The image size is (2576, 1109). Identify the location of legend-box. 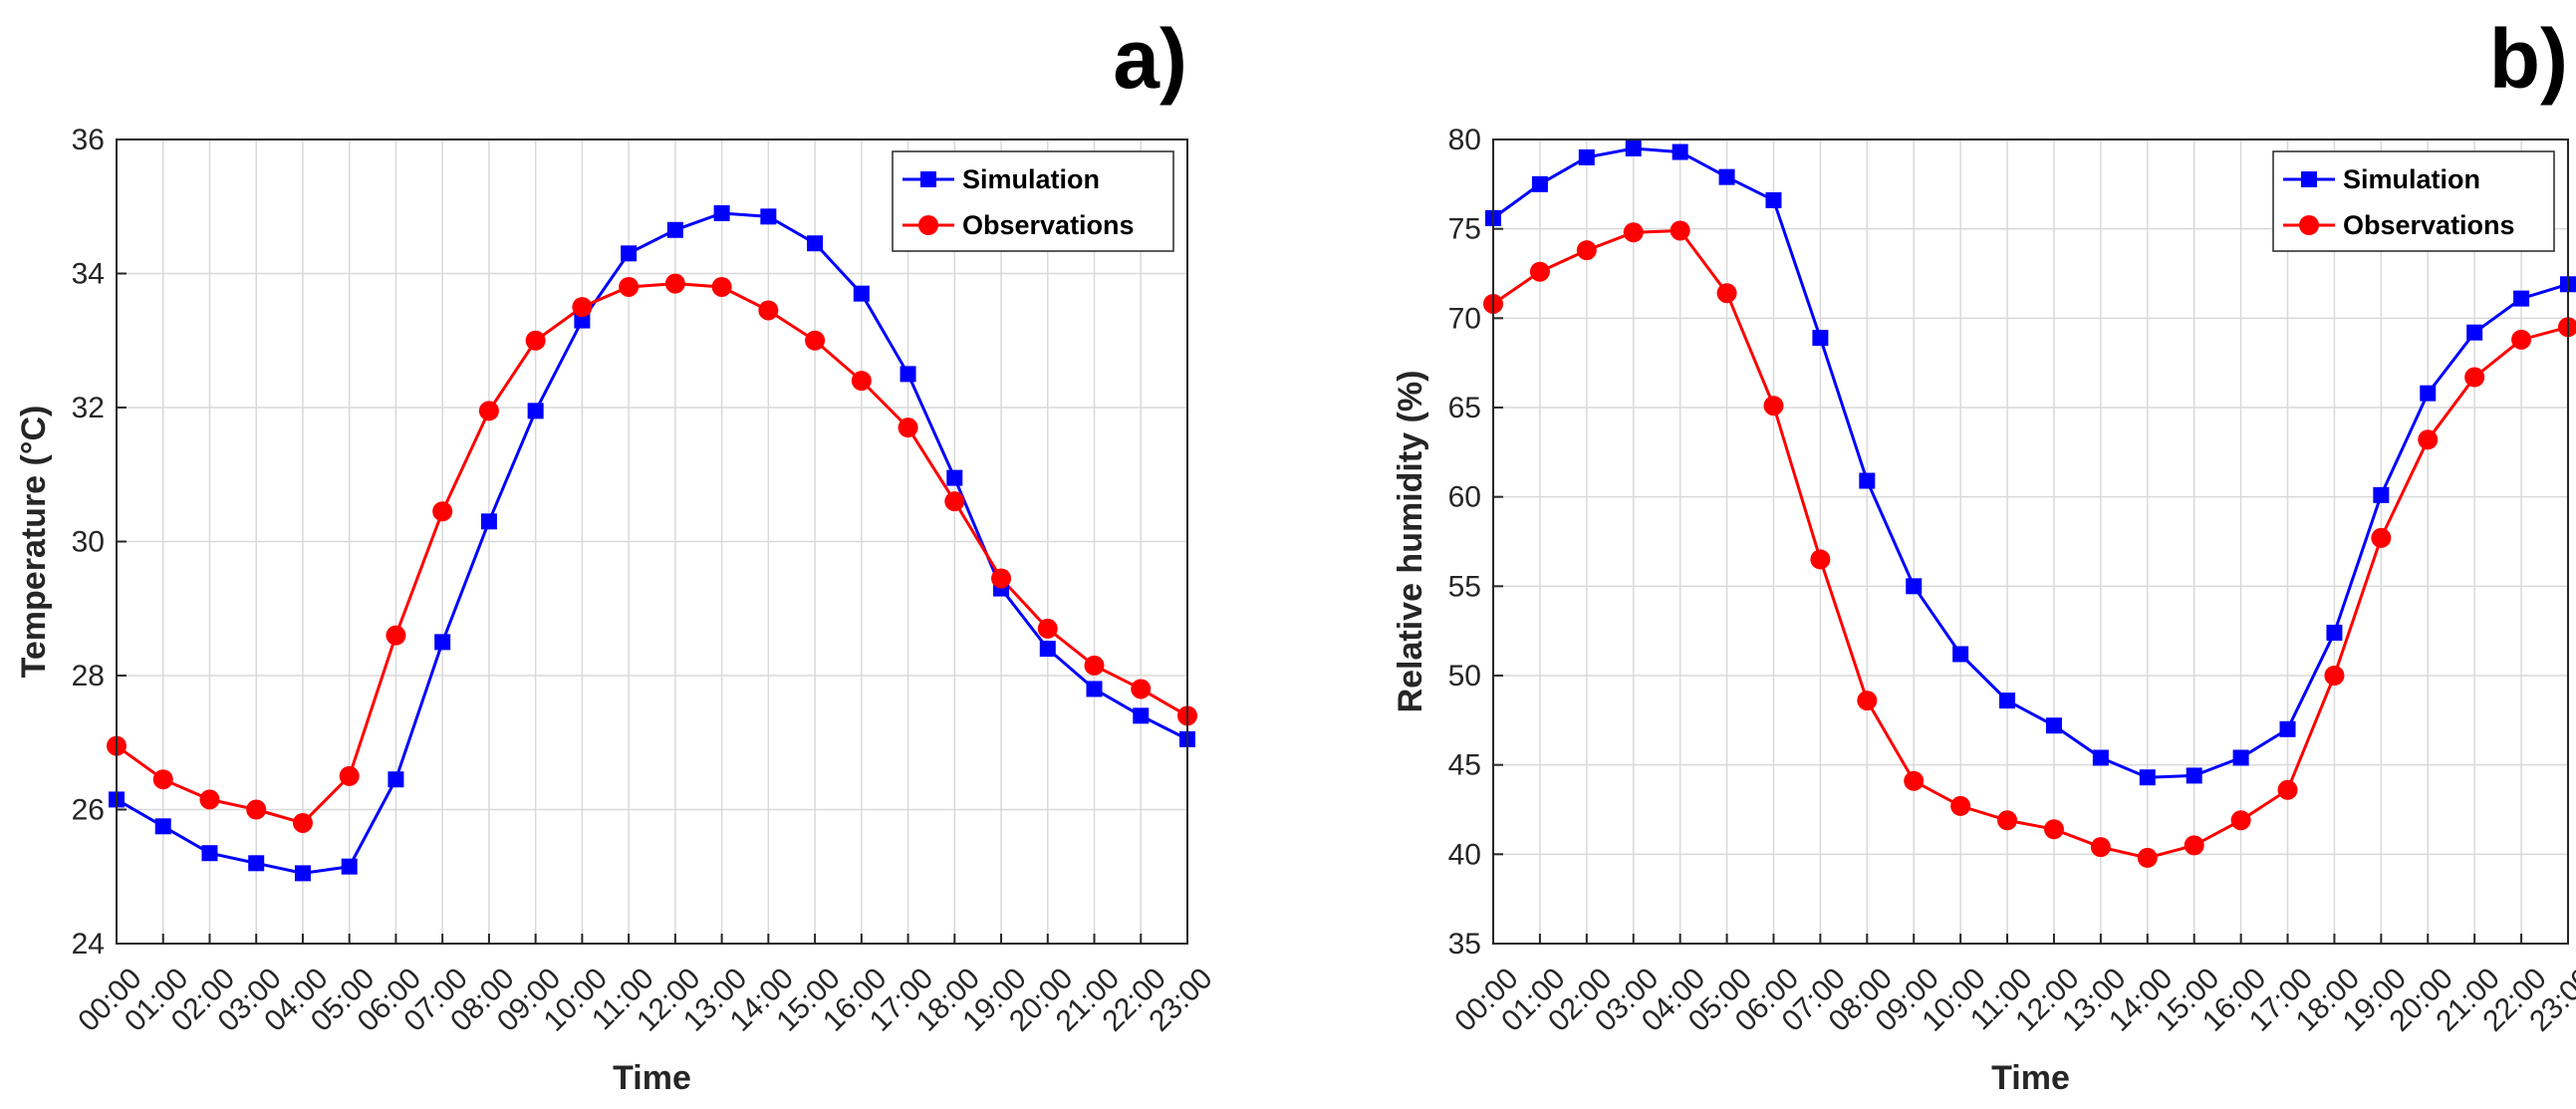
(1033, 201).